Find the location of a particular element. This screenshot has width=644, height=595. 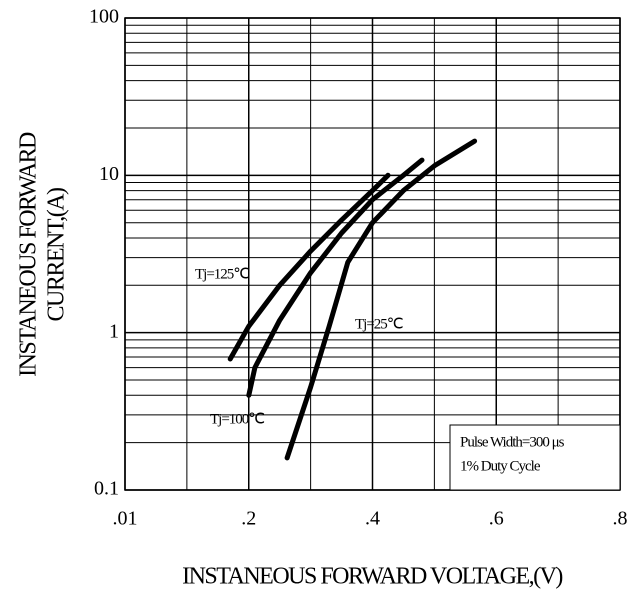

x-tick-label: .6 is located at coordinates (496, 519).